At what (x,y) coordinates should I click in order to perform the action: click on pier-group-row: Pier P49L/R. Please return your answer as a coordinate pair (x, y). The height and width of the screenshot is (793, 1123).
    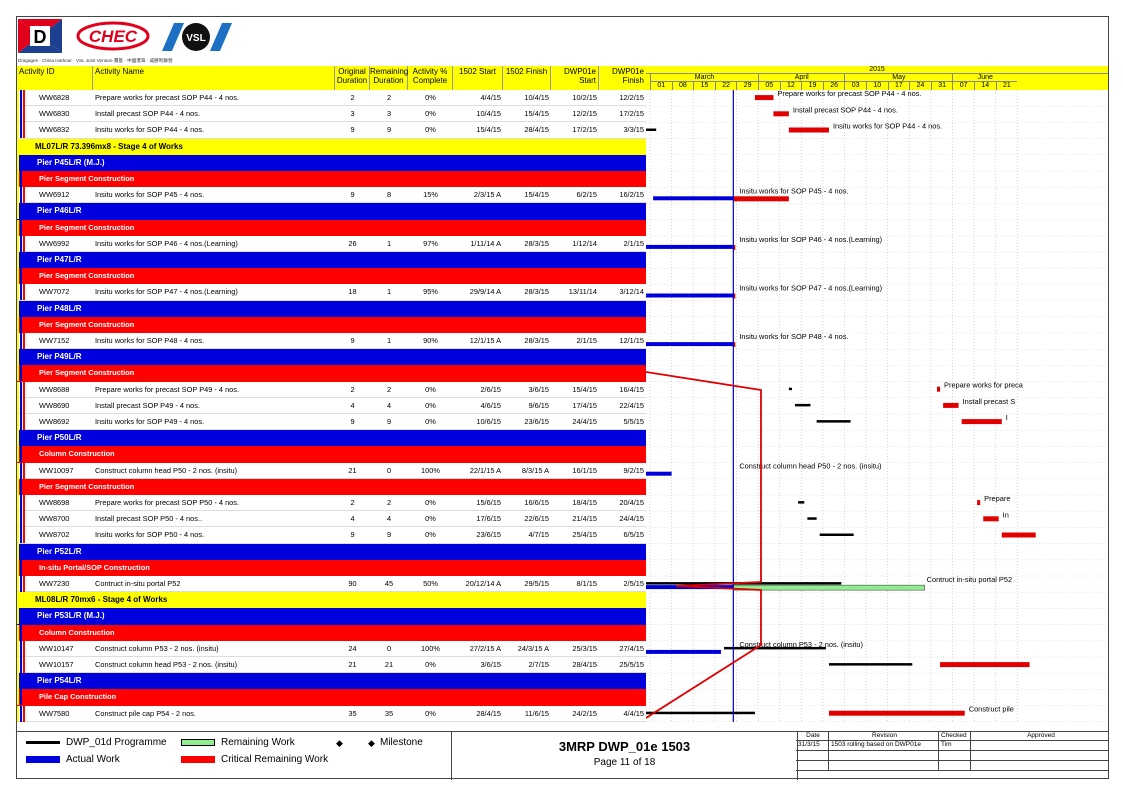
    Looking at the image, I should click on (331, 357).